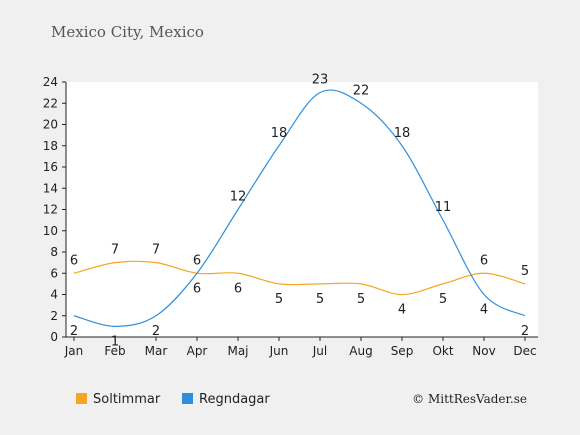 This screenshot has height=435, width=580. What do you see at coordinates (443, 207) in the screenshot?
I see `data-label-regndagar: 11` at bounding box center [443, 207].